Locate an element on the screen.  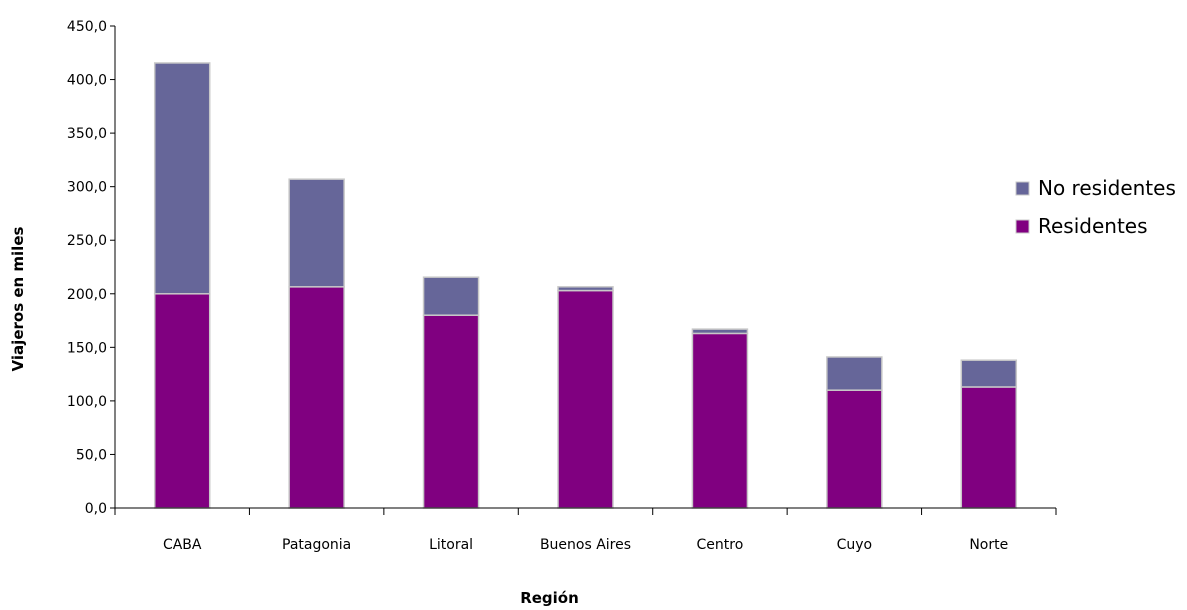
legend-label: No residentes is located at coordinates (1107, 188).